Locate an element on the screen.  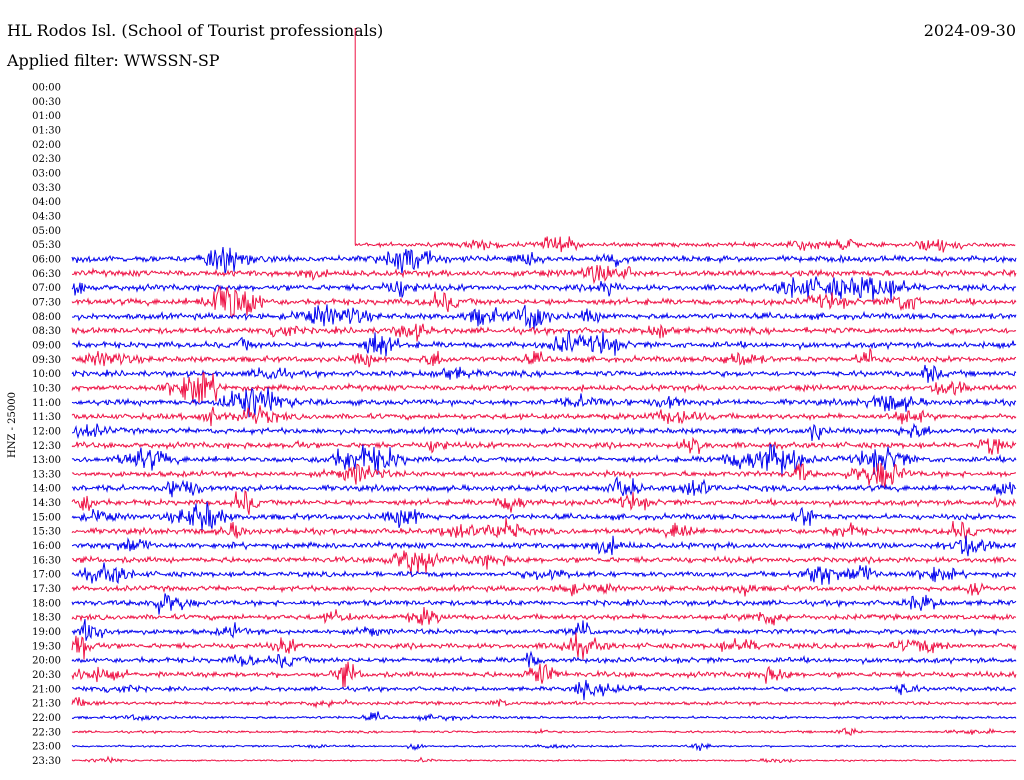
time-tick-label: 09:30 is located at coordinates (46, 360).